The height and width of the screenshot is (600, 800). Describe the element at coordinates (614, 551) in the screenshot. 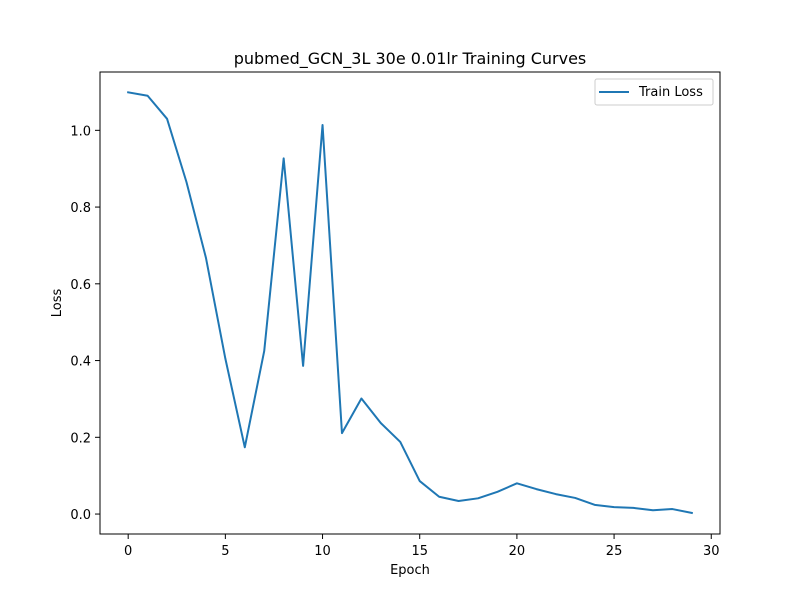

I see `x-tick-label: 25` at that location.